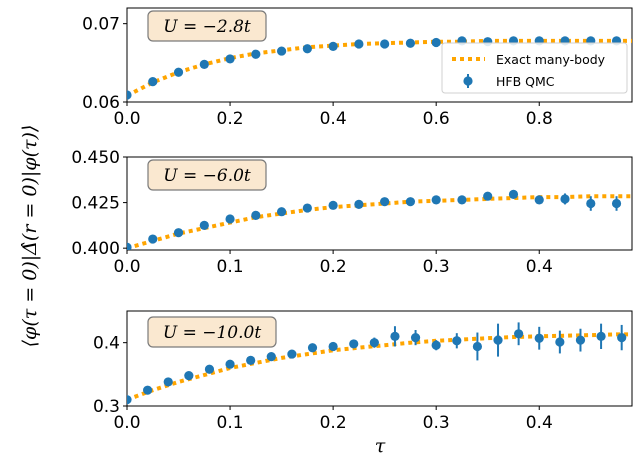 This screenshot has height=459, width=638. What do you see at coordinates (207, 176) in the screenshot?
I see `annotation-label: U = −6.0t` at bounding box center [207, 176].